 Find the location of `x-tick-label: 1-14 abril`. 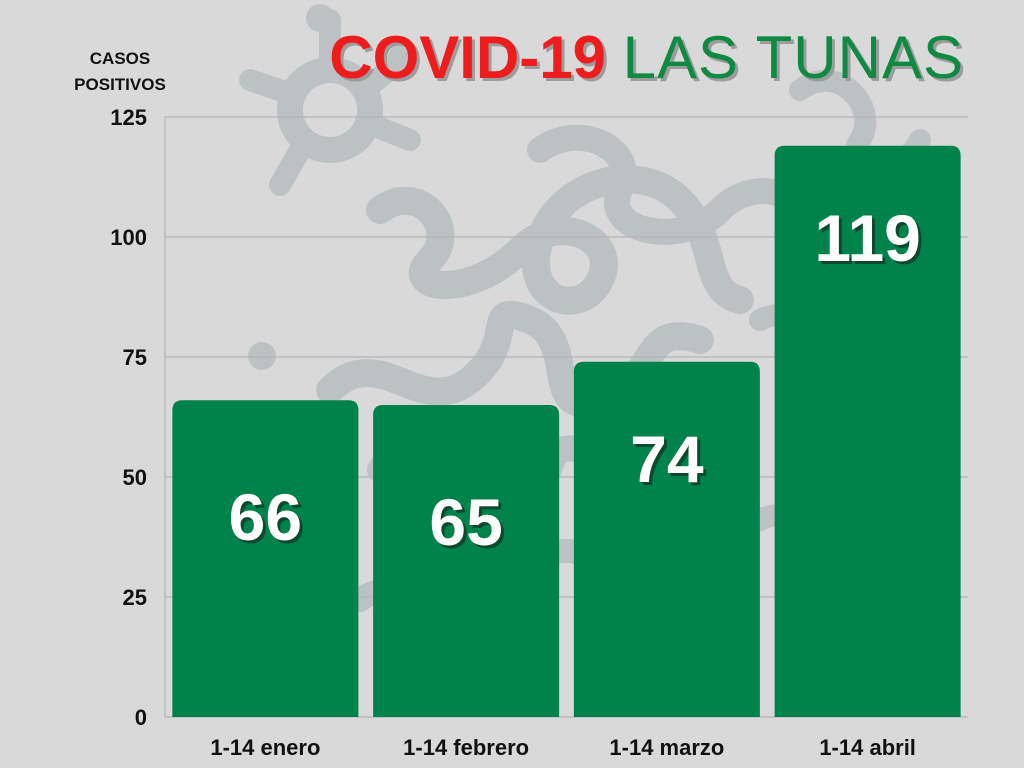

x-tick-label: 1-14 abril is located at coordinates (867, 747).